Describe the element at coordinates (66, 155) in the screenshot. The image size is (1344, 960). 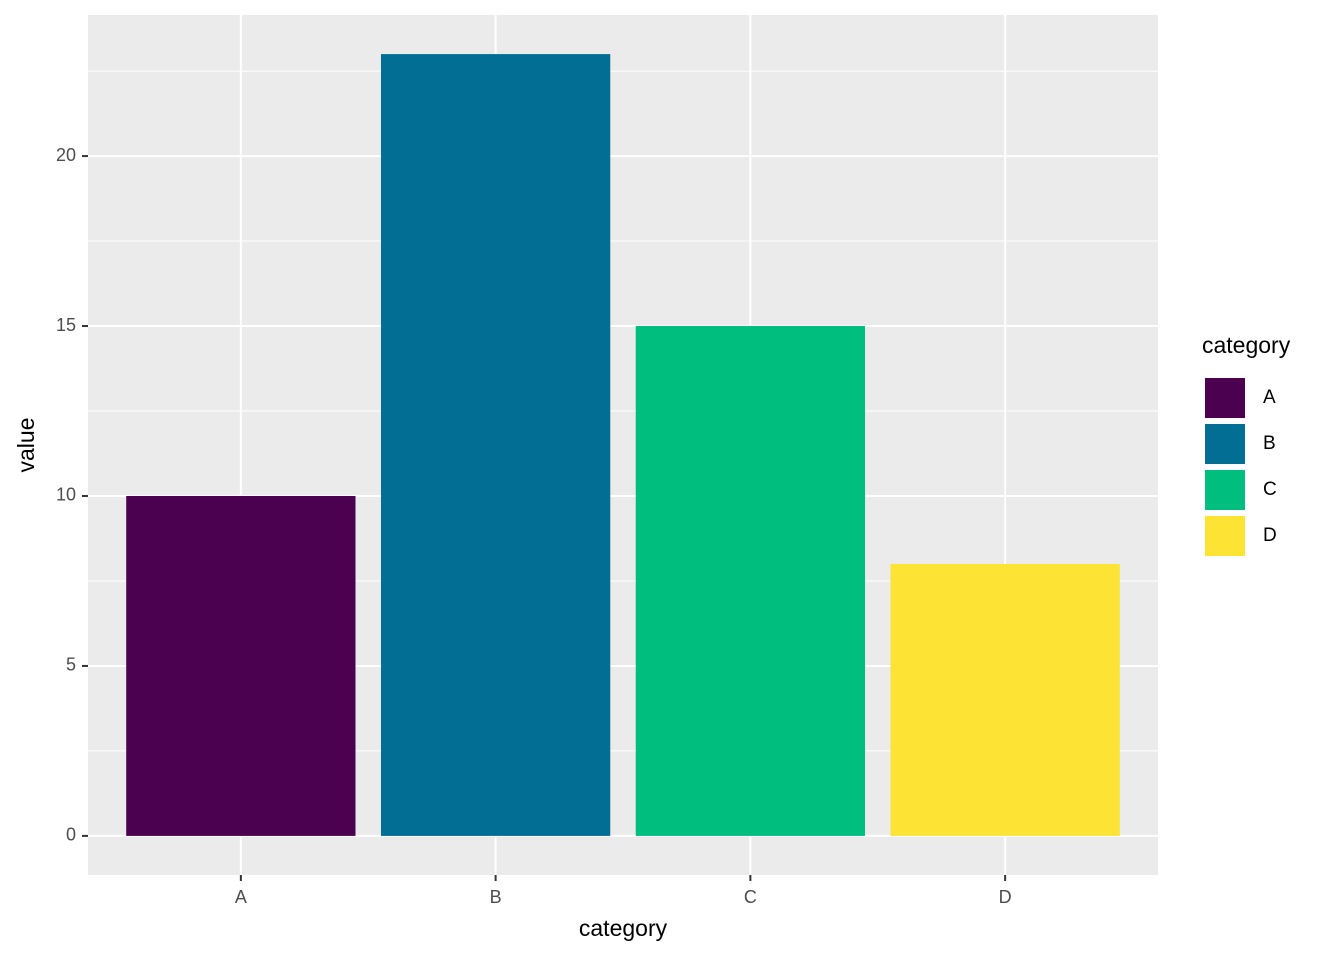
I see `y-tick-label: 20` at that location.